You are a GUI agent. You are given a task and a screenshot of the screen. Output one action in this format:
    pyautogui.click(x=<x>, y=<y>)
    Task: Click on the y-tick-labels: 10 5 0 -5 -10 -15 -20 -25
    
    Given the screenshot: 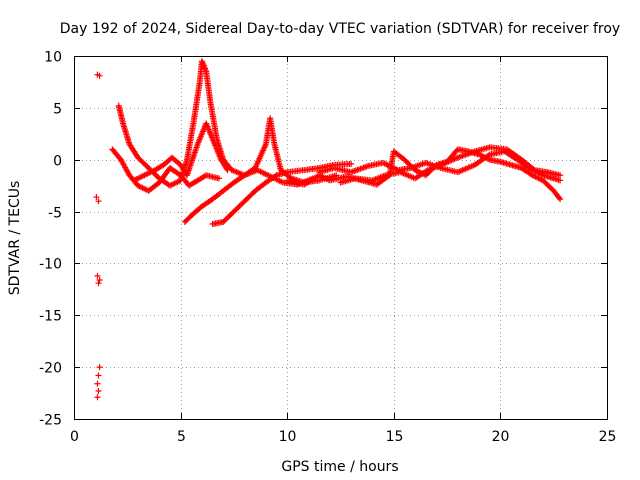 What is the action you would take?
    pyautogui.click(x=50, y=239)
    